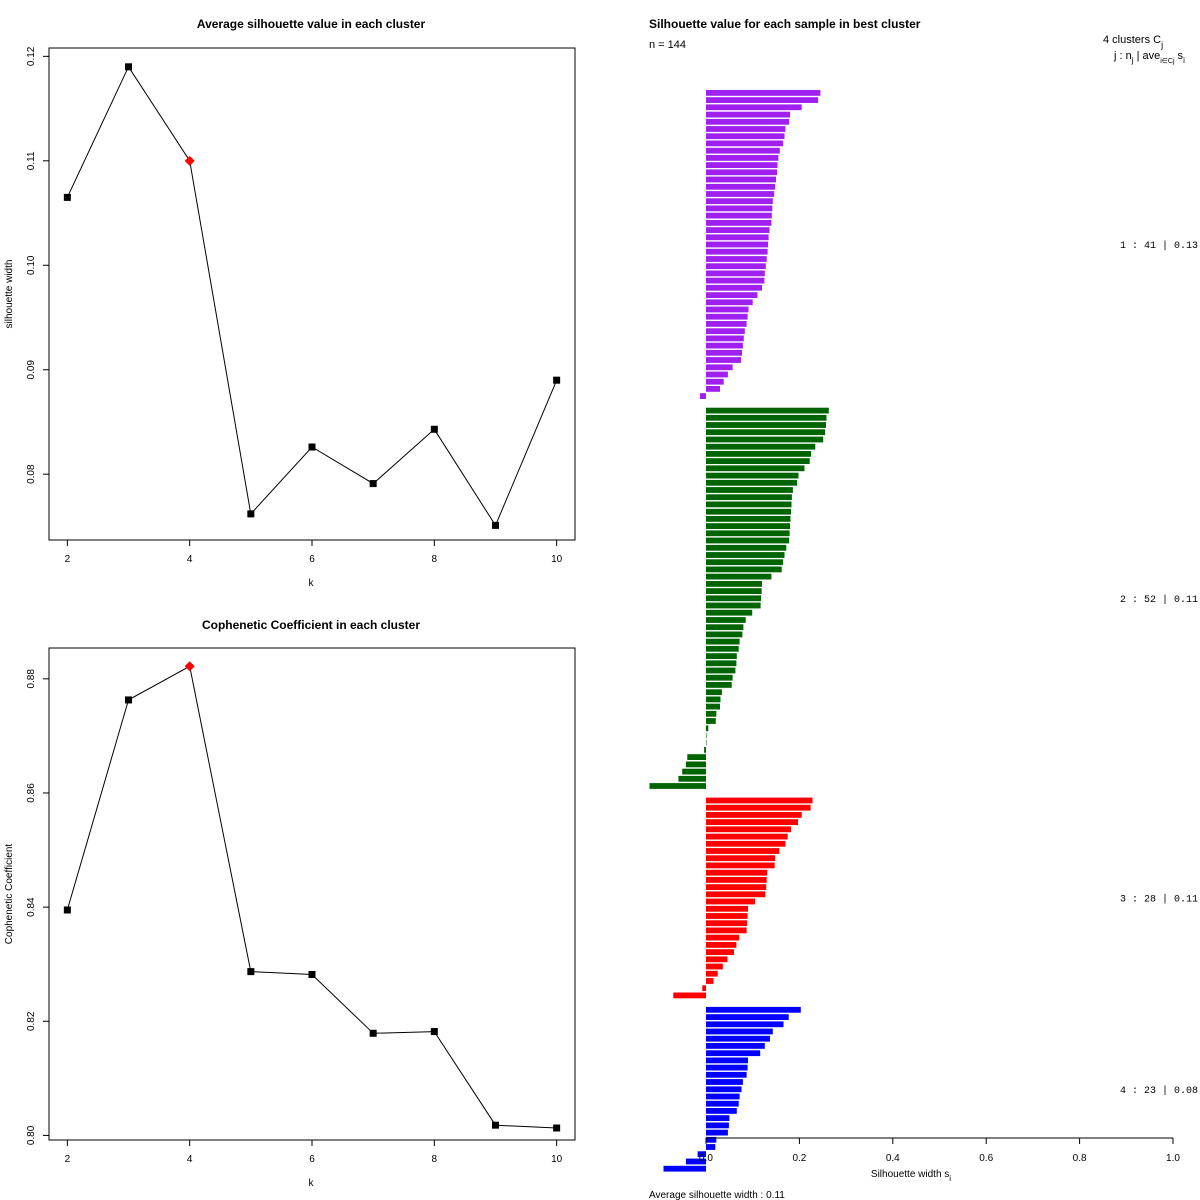 The height and width of the screenshot is (1200, 1200). What do you see at coordinates (9, 294) in the screenshot?
I see `y-axis-label: silhouette width` at bounding box center [9, 294].